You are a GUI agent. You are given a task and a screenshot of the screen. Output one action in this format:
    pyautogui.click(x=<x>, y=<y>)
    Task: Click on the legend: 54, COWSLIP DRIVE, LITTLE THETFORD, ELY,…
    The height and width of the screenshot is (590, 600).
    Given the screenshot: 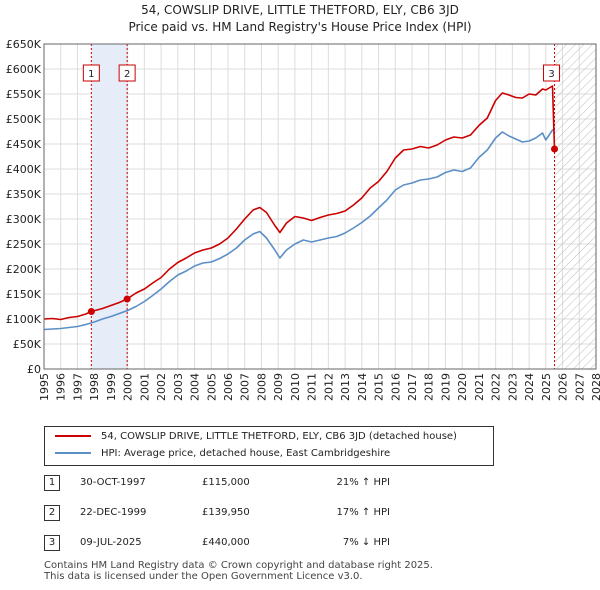 What is the action you would take?
    pyautogui.click(x=269, y=446)
    